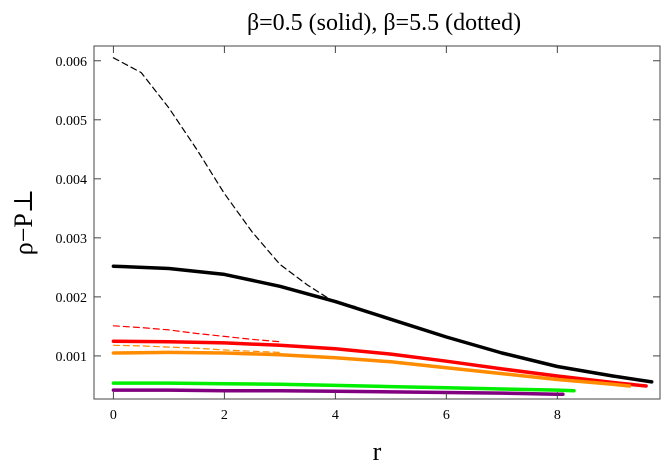  Describe the element at coordinates (384, 23) in the screenshot. I see `chart-title: β=0.5 (solid), β=5.5 (dotted)` at that location.